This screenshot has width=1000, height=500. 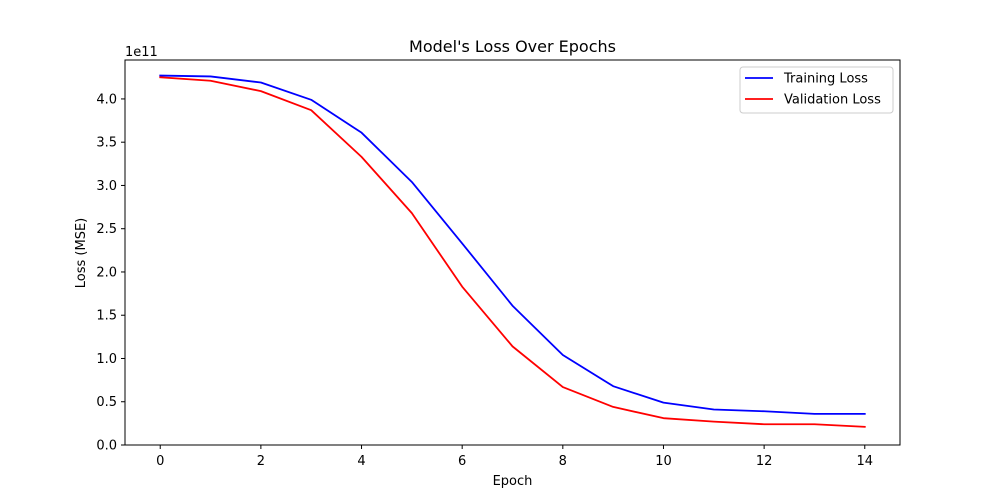 I want to click on y-tick-label: 2.0, so click(x=106, y=272).